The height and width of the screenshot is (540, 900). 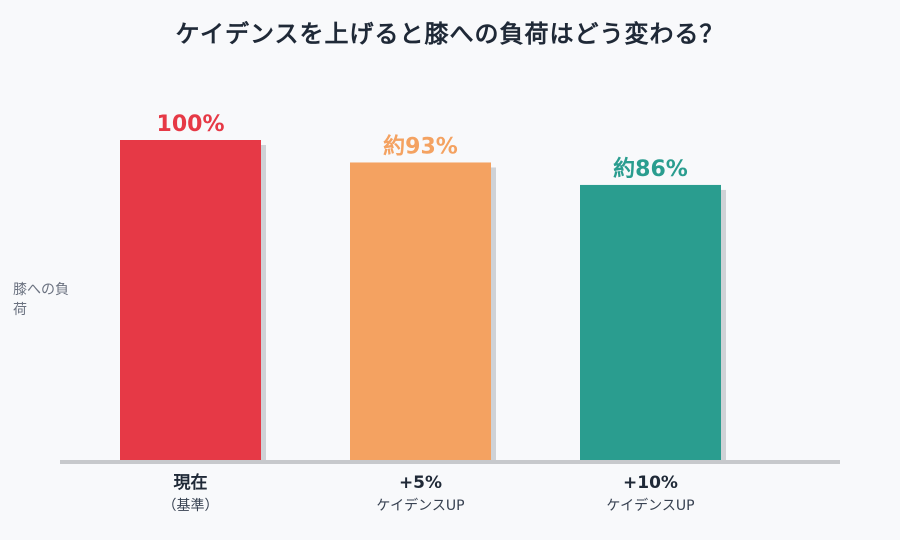 I want to click on category-sublabel-3: ケイデンスUP, so click(x=650, y=505).